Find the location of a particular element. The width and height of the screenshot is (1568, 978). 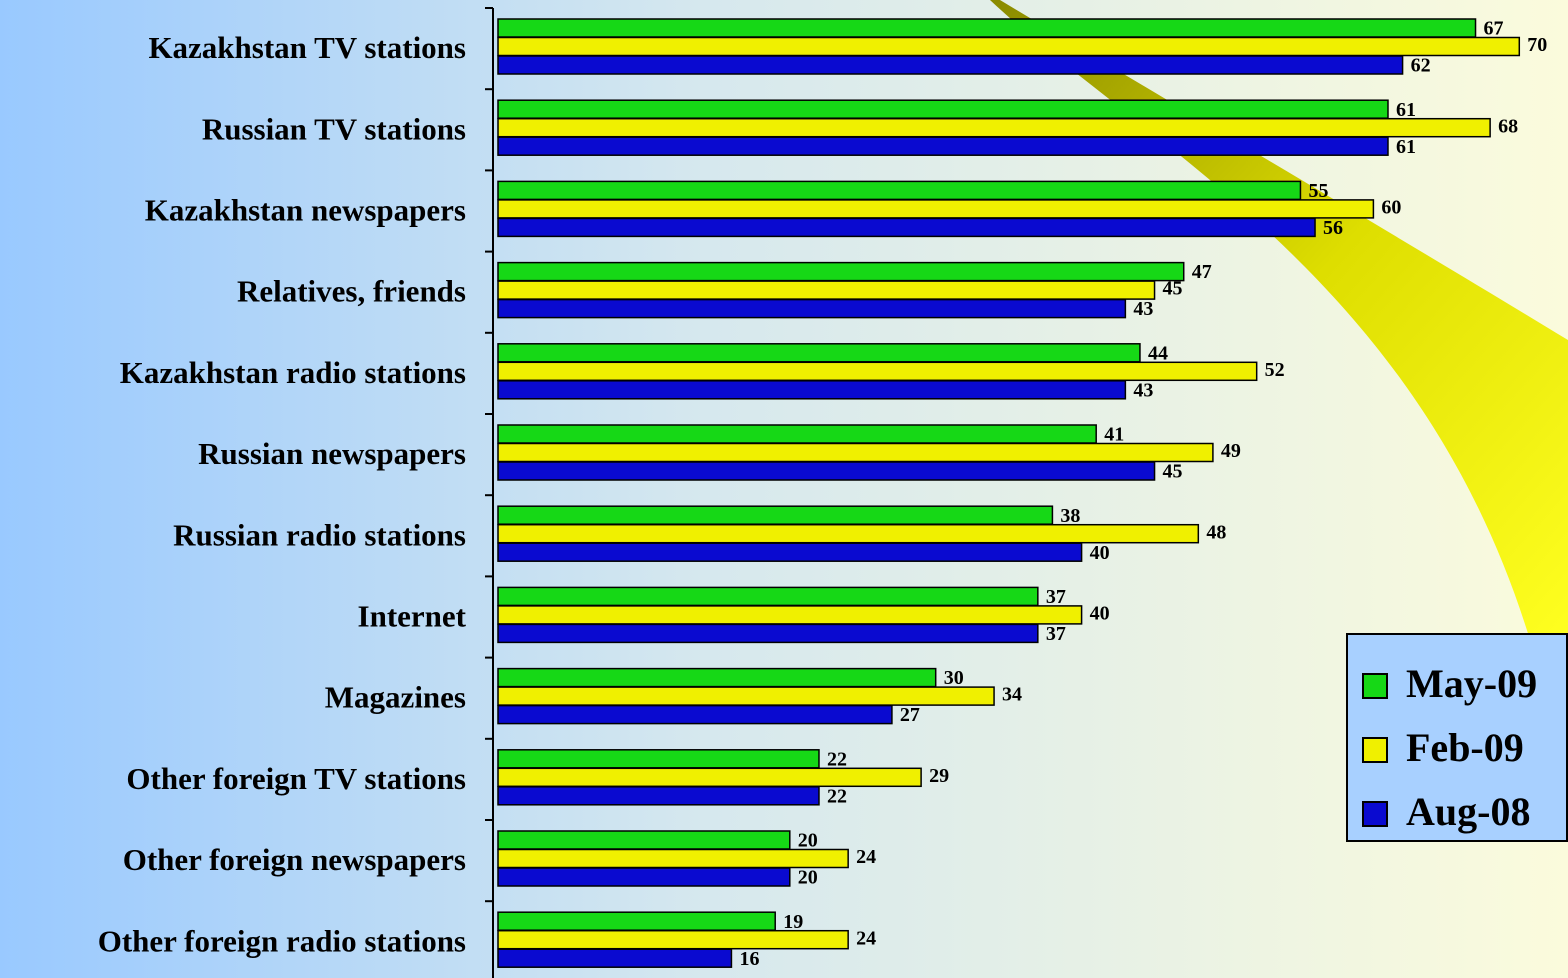

value-label: 67 is located at coordinates (1494, 29).